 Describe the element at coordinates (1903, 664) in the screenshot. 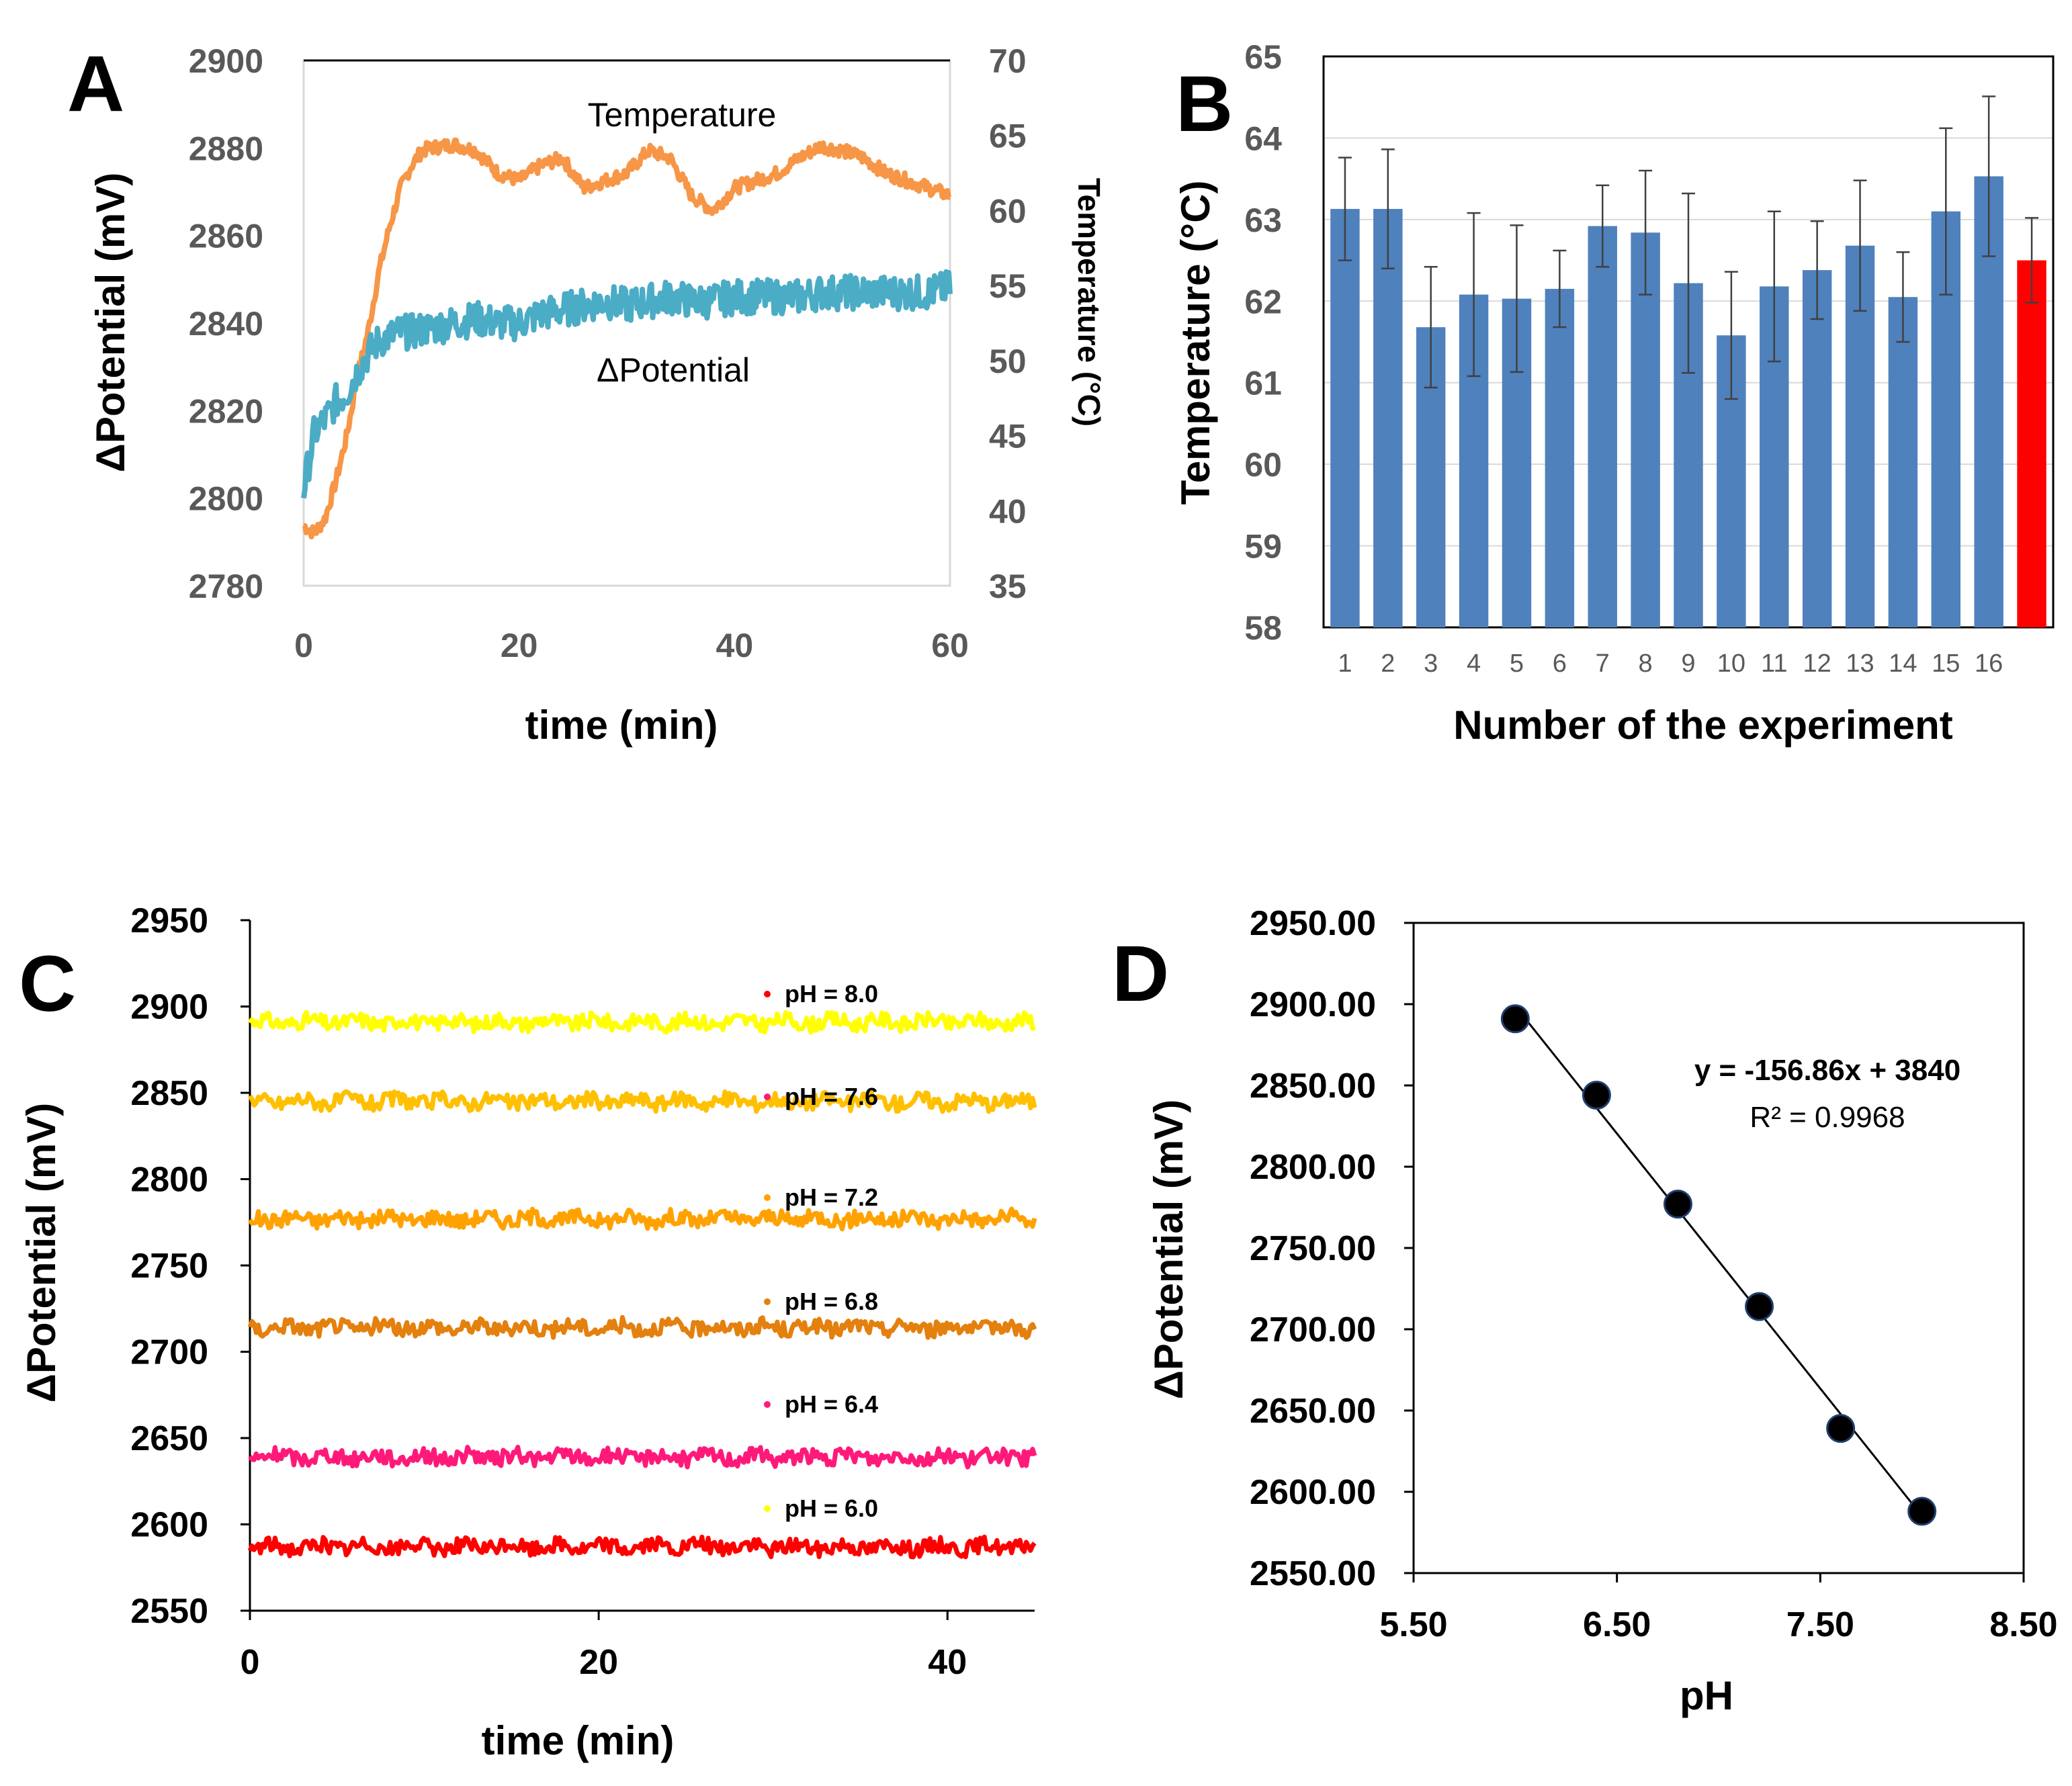

I see `panel-b-x-tick-14: 14` at that location.